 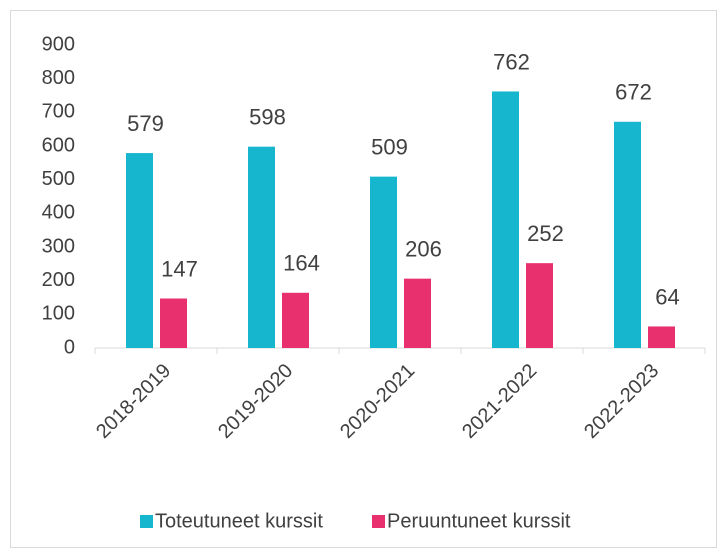 What do you see at coordinates (511, 61) in the screenshot?
I see `data-label: 762` at bounding box center [511, 61].